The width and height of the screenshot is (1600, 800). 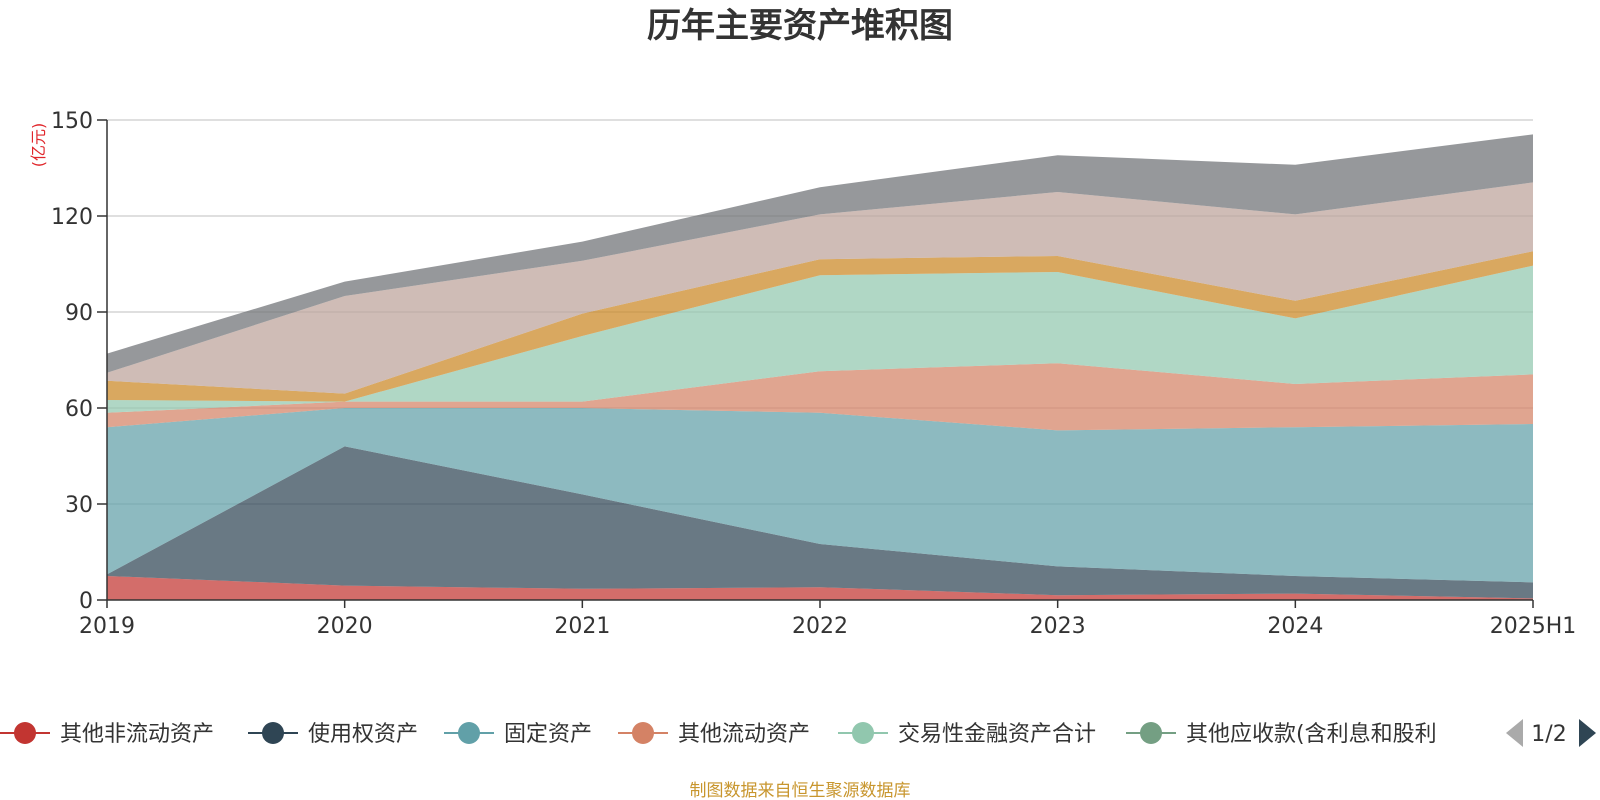 I want to click on x-tick-label: 2021, so click(x=582, y=626).